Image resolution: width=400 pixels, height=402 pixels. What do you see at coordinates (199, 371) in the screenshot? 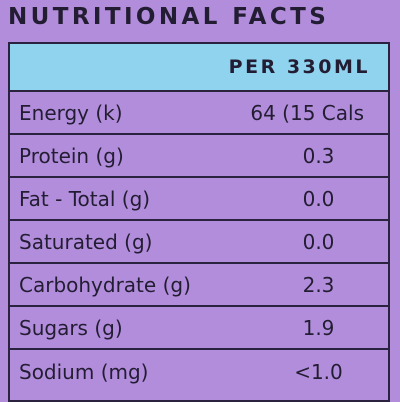
I see `table-row: Sodium (mg) <1.0` at bounding box center [199, 371].